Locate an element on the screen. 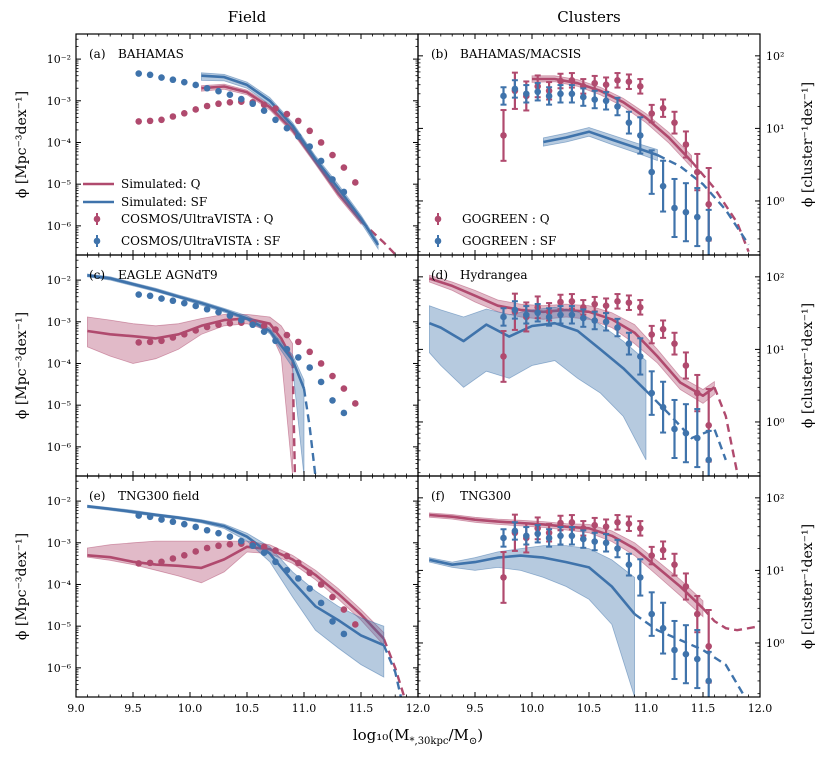 Image resolution: width=830 pixels, height=757 pixels. x-axis-label: log₁₀(M*,30kpc/M⊙) is located at coordinates (418, 736).